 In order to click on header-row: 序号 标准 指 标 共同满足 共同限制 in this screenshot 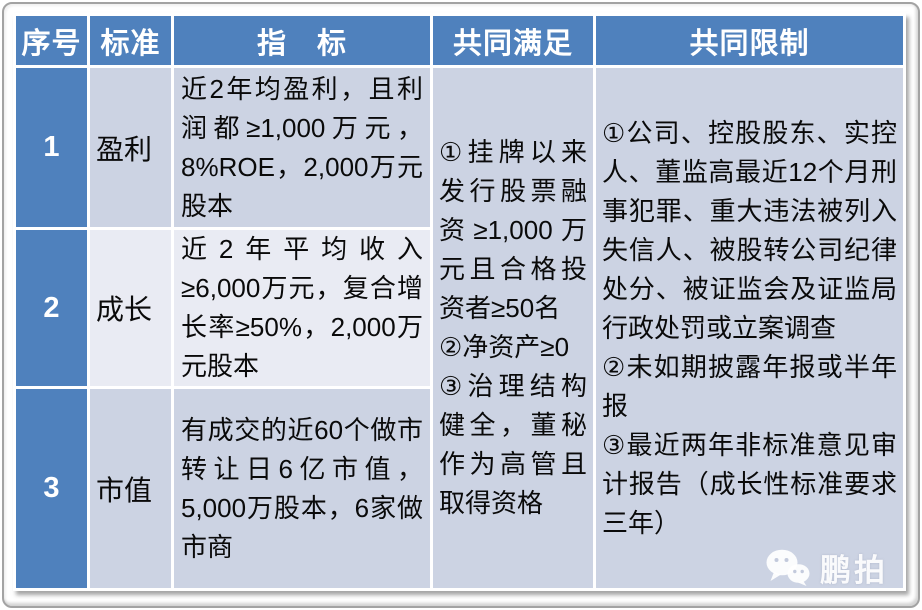, I will do `click(459, 40)`.